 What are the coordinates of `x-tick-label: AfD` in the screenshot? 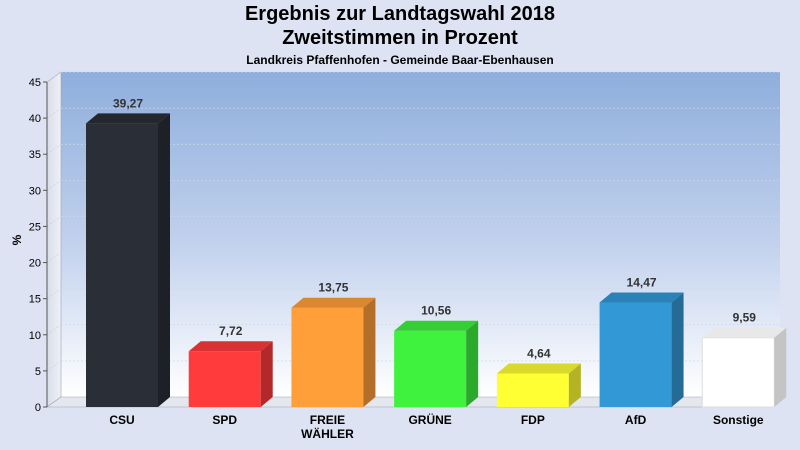 It's located at (636, 420).